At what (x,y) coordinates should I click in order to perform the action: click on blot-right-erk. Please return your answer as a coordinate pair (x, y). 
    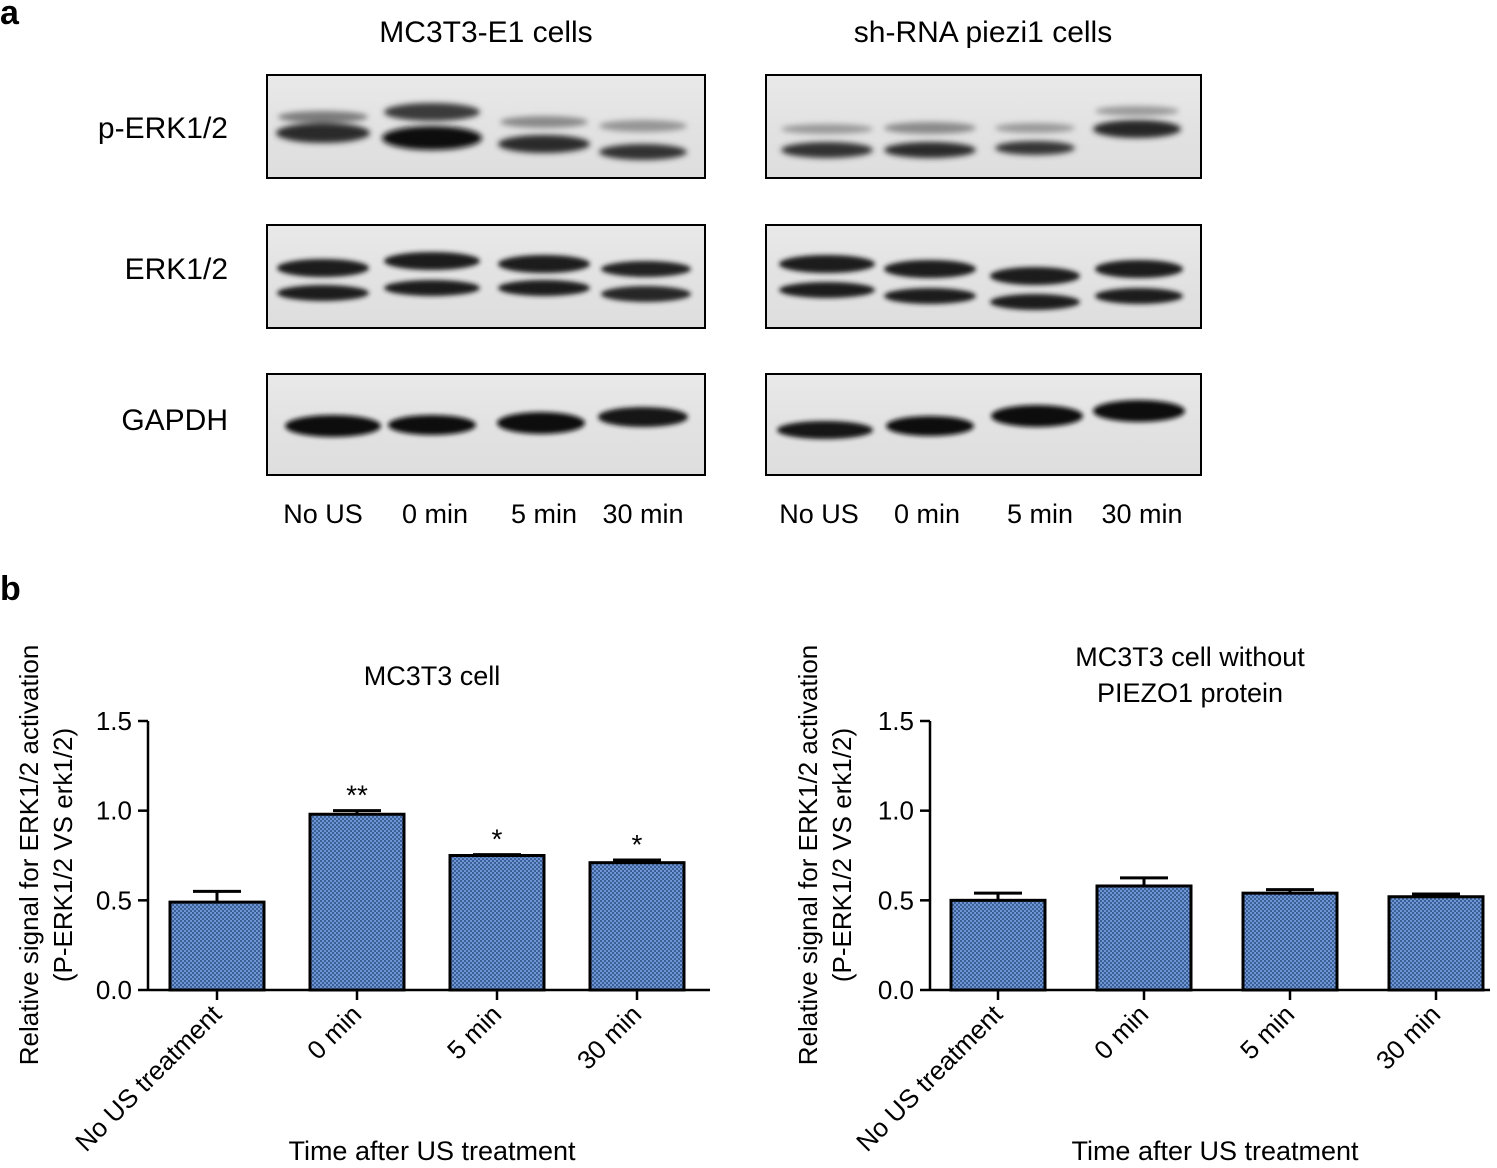
    Looking at the image, I should click on (983, 276).